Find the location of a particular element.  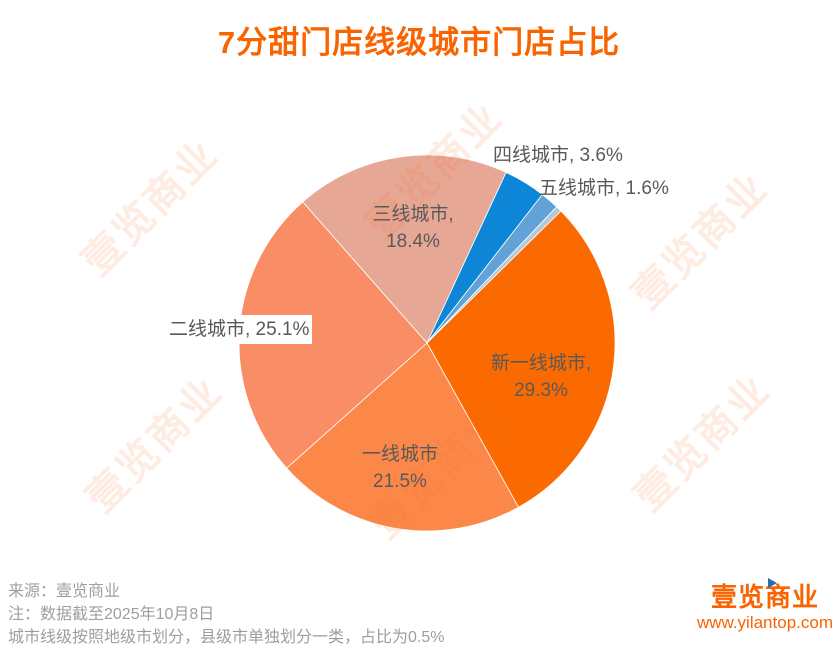

brand-block: 壹览商业 www.yilantop.com is located at coordinates (764, 605).